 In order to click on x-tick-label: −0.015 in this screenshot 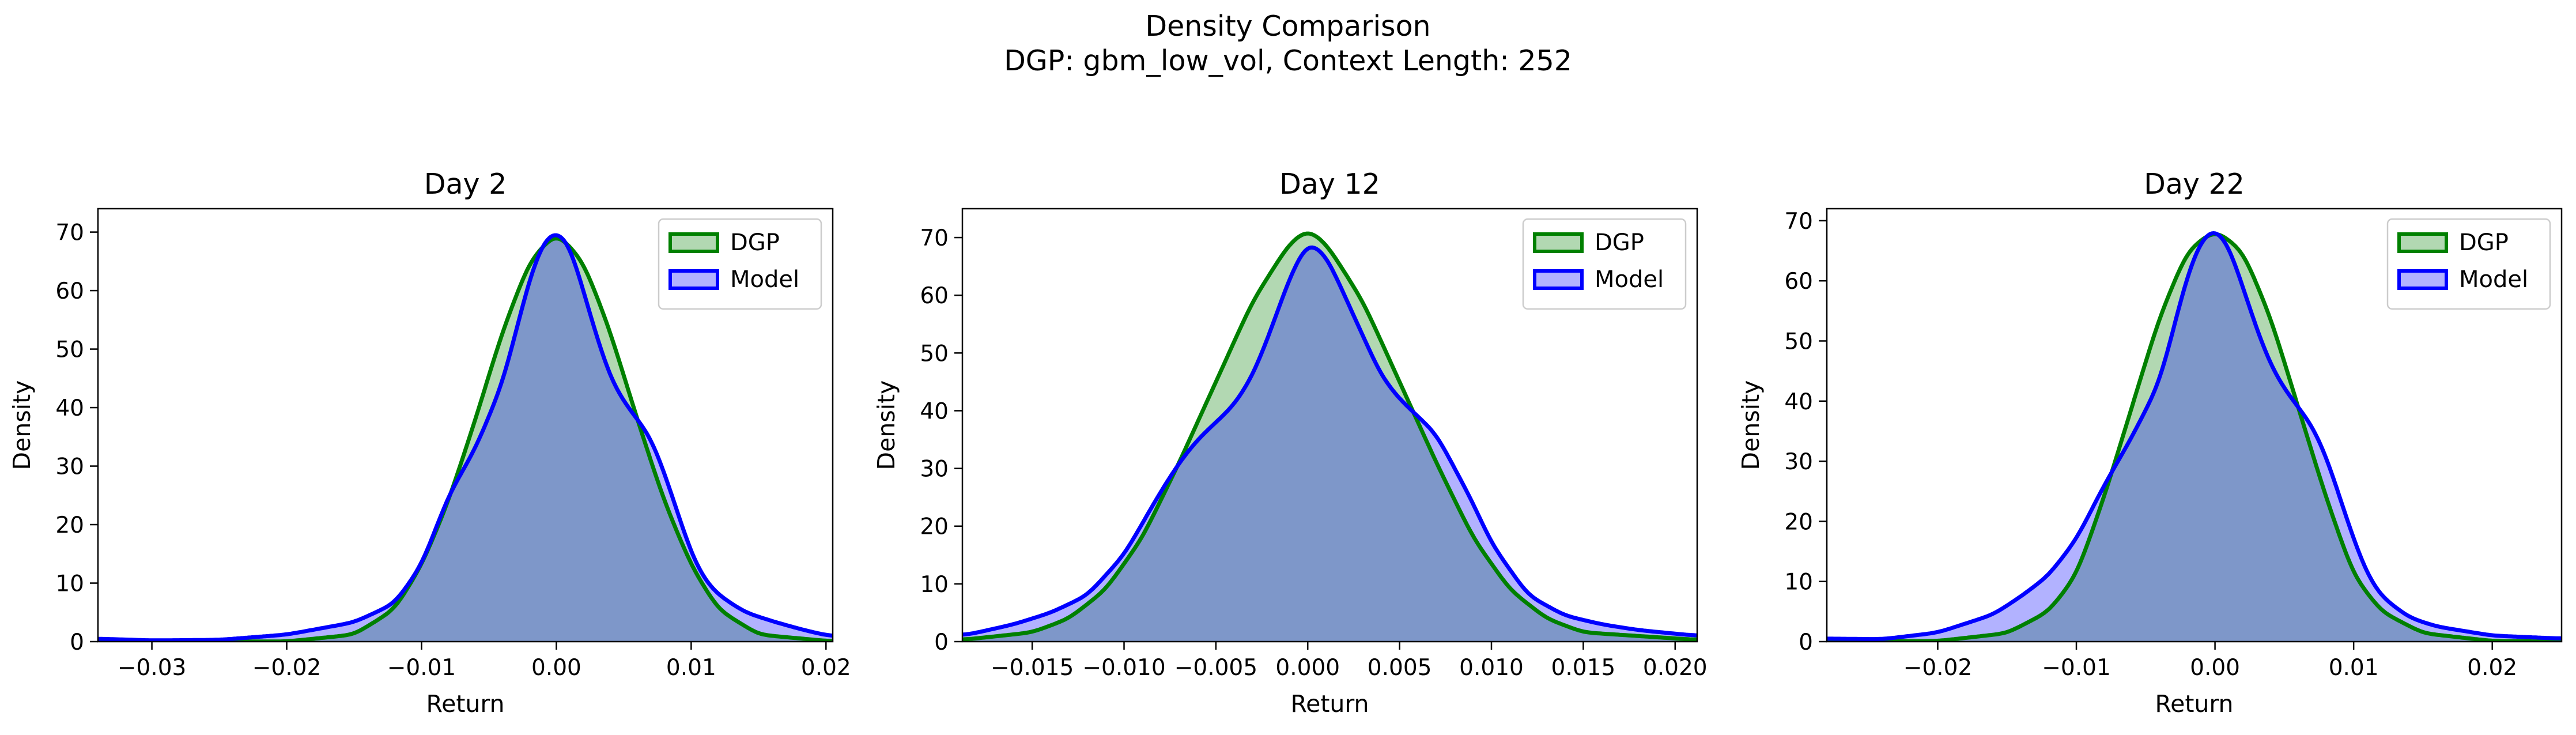, I will do `click(1032, 668)`.